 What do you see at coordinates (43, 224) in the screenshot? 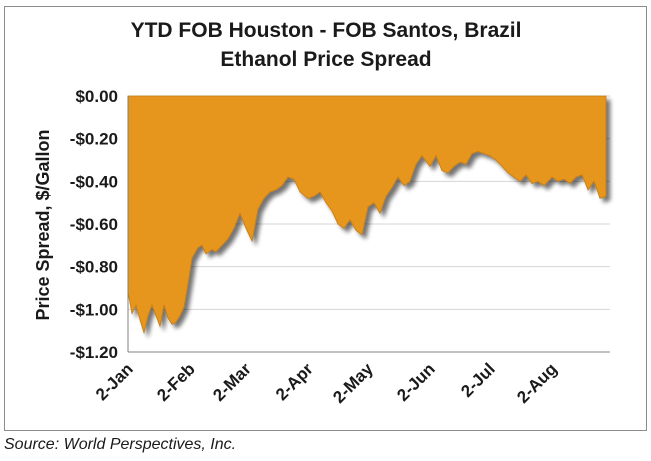
I see `y-axis-label: Price Spread, $/Gallon` at bounding box center [43, 224].